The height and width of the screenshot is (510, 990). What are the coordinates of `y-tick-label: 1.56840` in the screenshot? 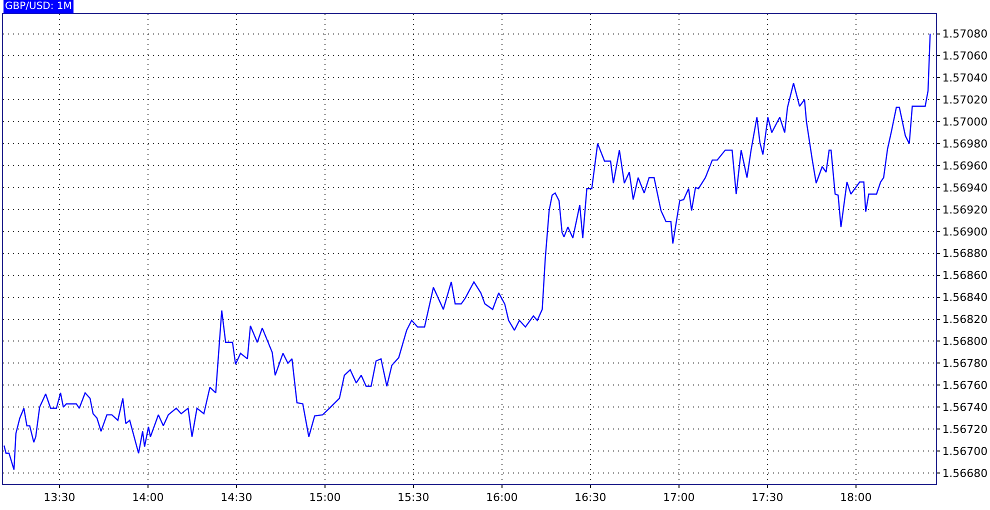 It's located at (965, 297).